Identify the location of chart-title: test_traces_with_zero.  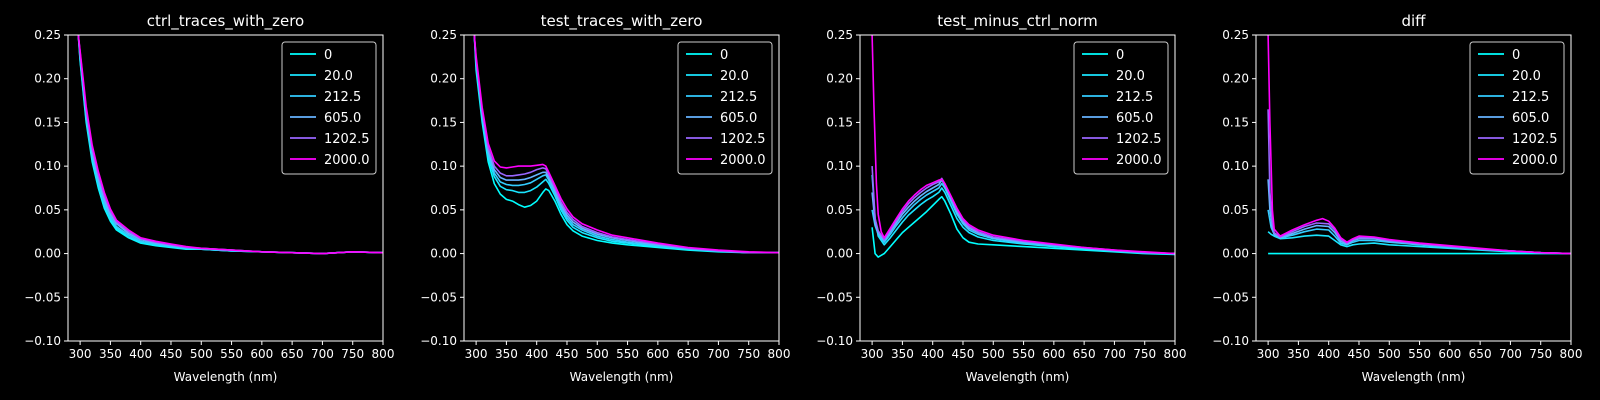
(622, 21).